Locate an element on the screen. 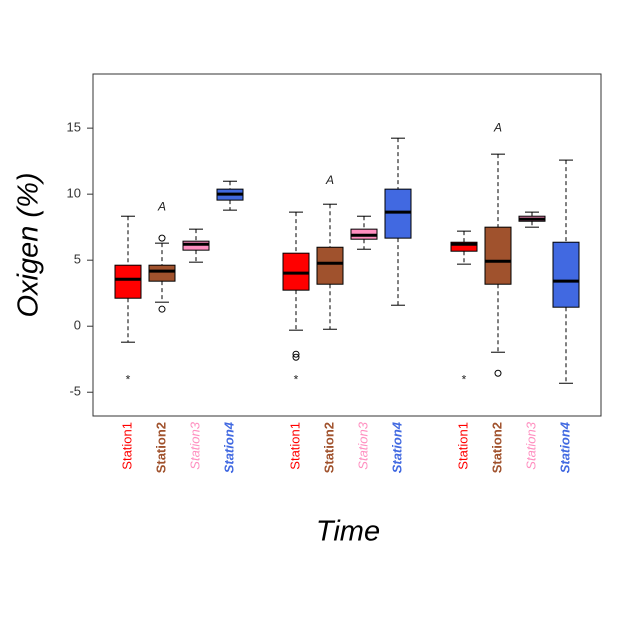  x-axis-title: Time is located at coordinates (348, 532).